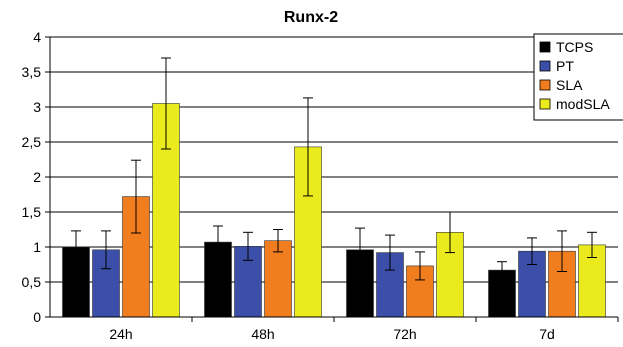 The width and height of the screenshot is (623, 347). I want to click on x-tick-label: 72h, so click(404, 334).